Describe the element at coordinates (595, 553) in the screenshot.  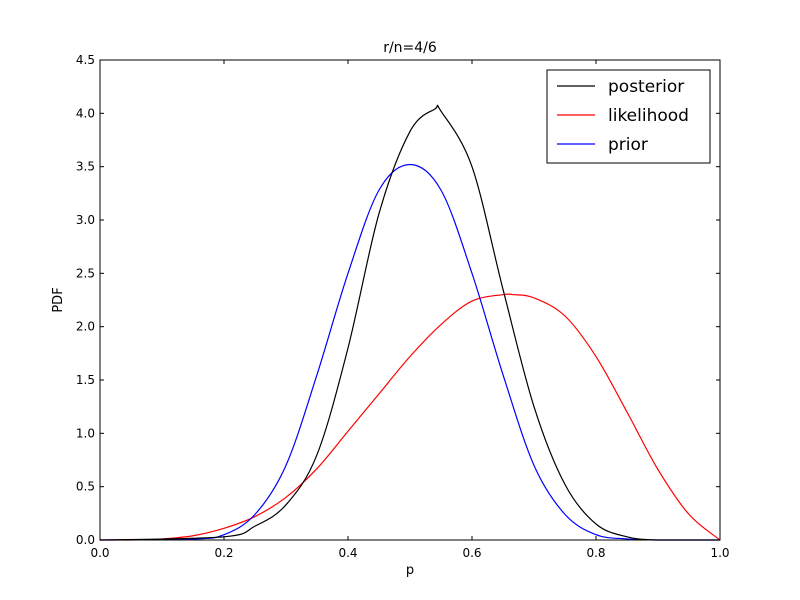
I see `x-tick-label: 0.8` at that location.